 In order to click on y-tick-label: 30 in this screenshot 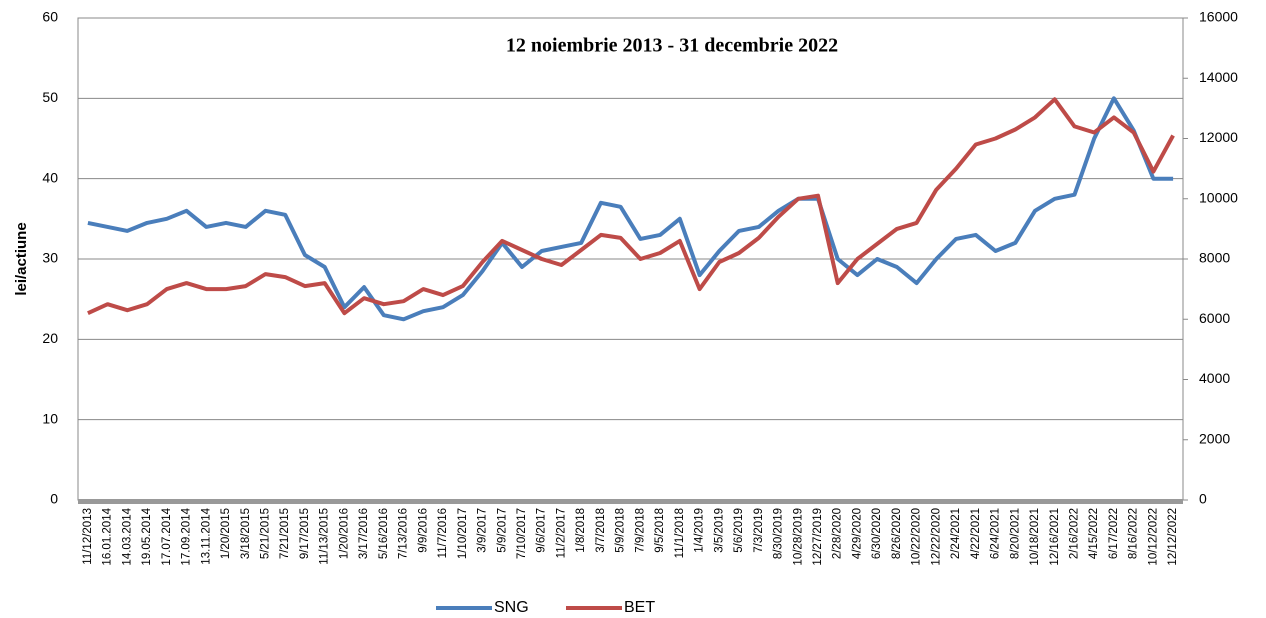, I will do `click(50, 258)`.